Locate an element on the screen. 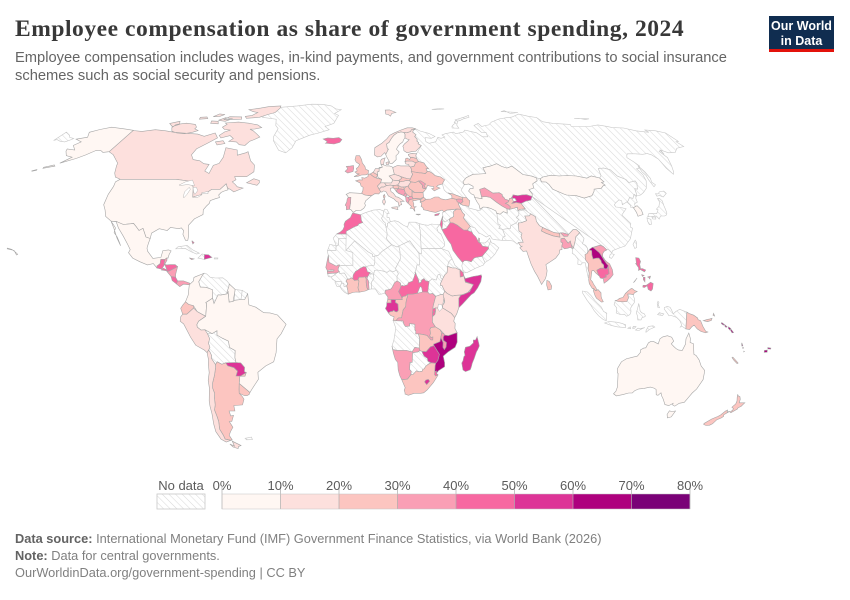  svg-text: 70% is located at coordinates (631, 485).